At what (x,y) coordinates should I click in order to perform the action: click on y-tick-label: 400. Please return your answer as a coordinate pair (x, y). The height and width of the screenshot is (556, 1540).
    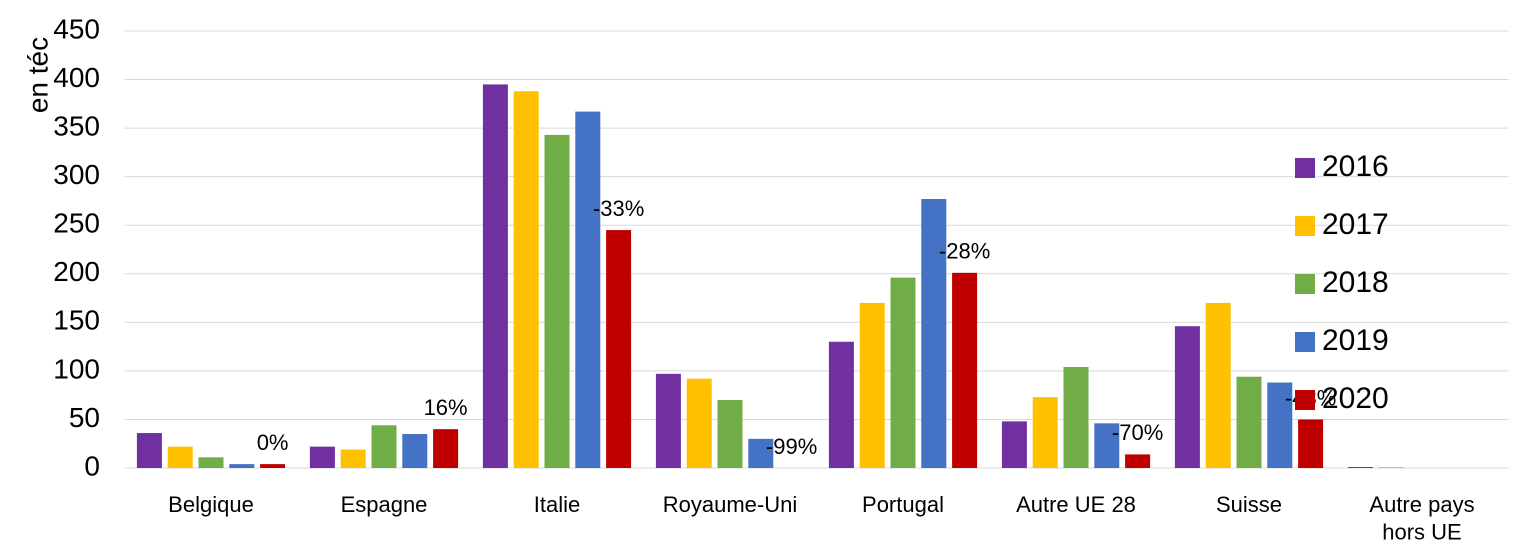
    Looking at the image, I should click on (76, 77).